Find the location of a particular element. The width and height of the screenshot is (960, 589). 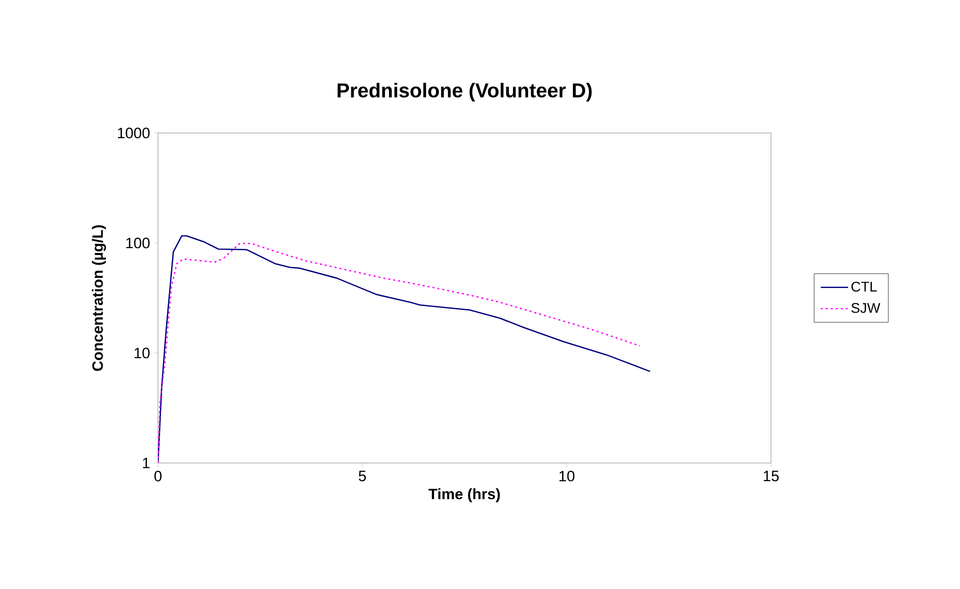

y-axis-title: Concentration (µg/L) is located at coordinates (99, 298).